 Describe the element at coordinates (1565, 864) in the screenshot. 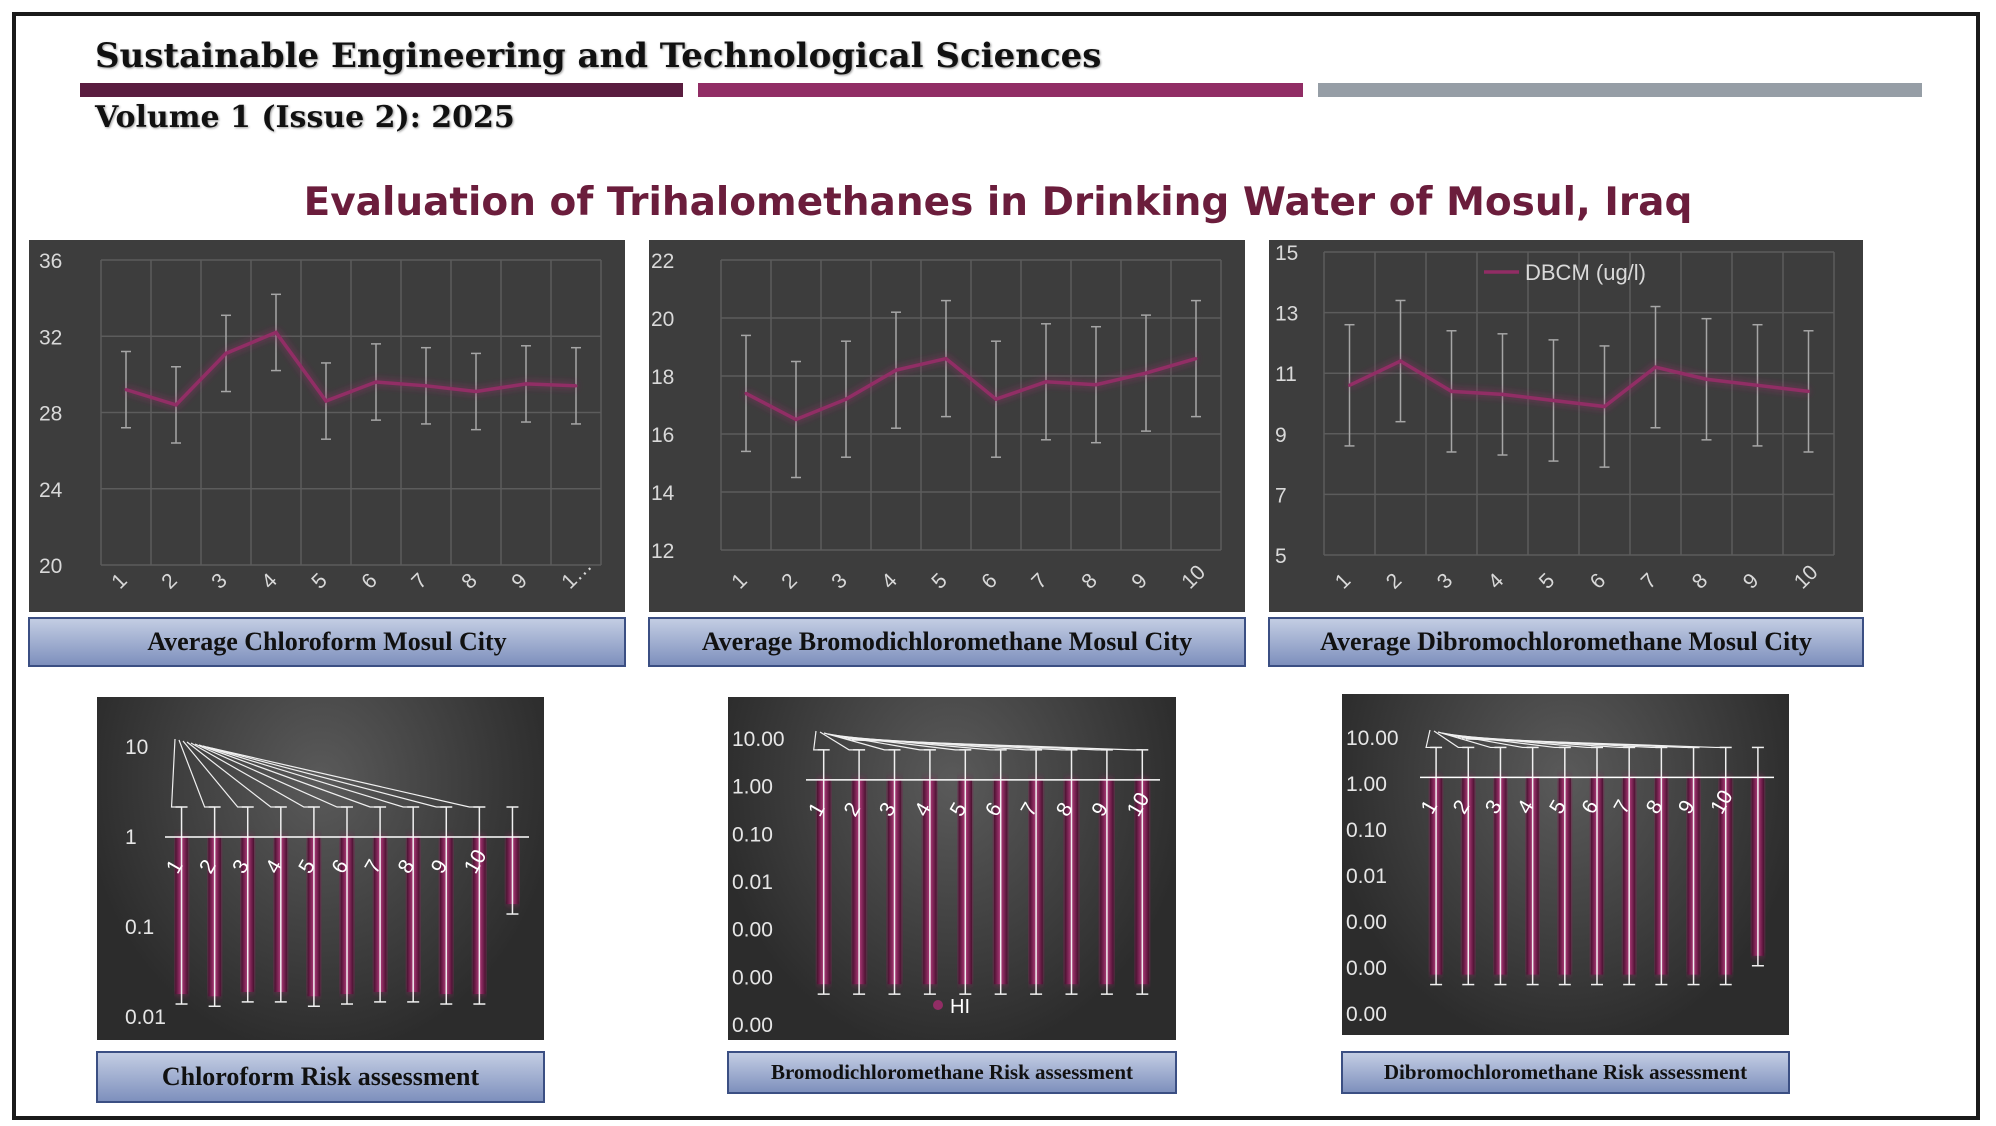

I see `dibromochloromethane-risk-chart: 10.00 1.00 0.10 0.01 0.00 0.00 0.00 1 2 3 4 5 6 7 8 9 10` at that location.